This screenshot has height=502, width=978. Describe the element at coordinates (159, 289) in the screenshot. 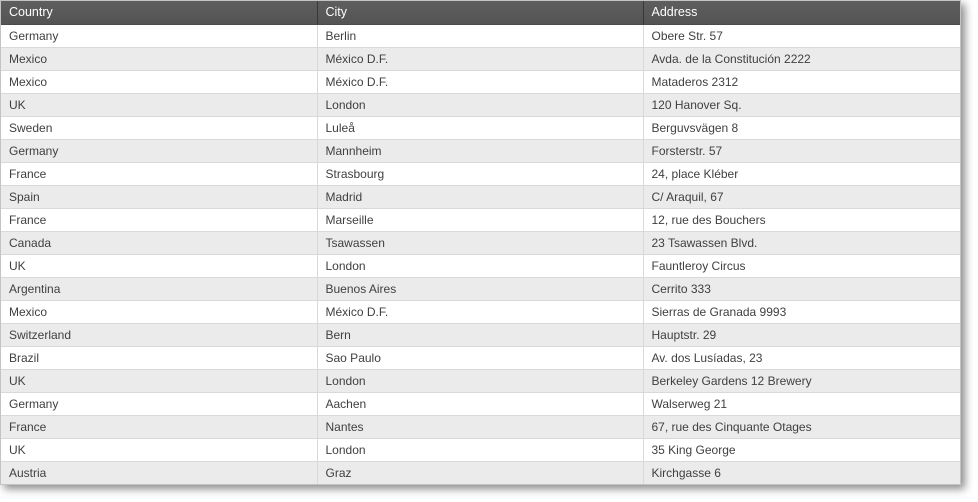

I see `cell-country: Argentina` at that location.